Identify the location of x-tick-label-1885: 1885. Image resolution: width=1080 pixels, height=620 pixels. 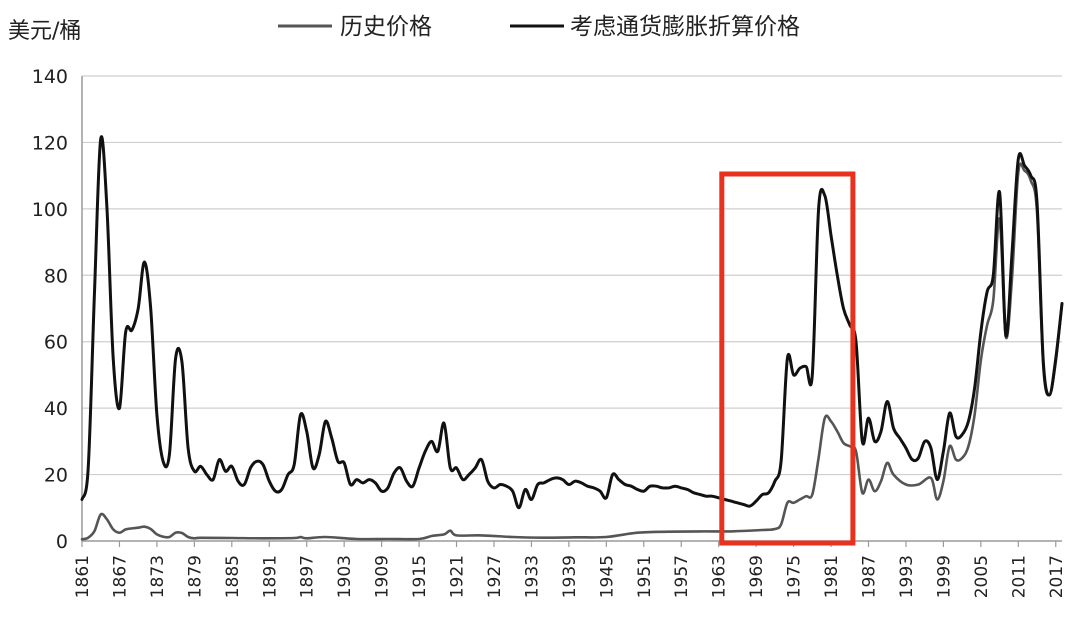
(233, 576).